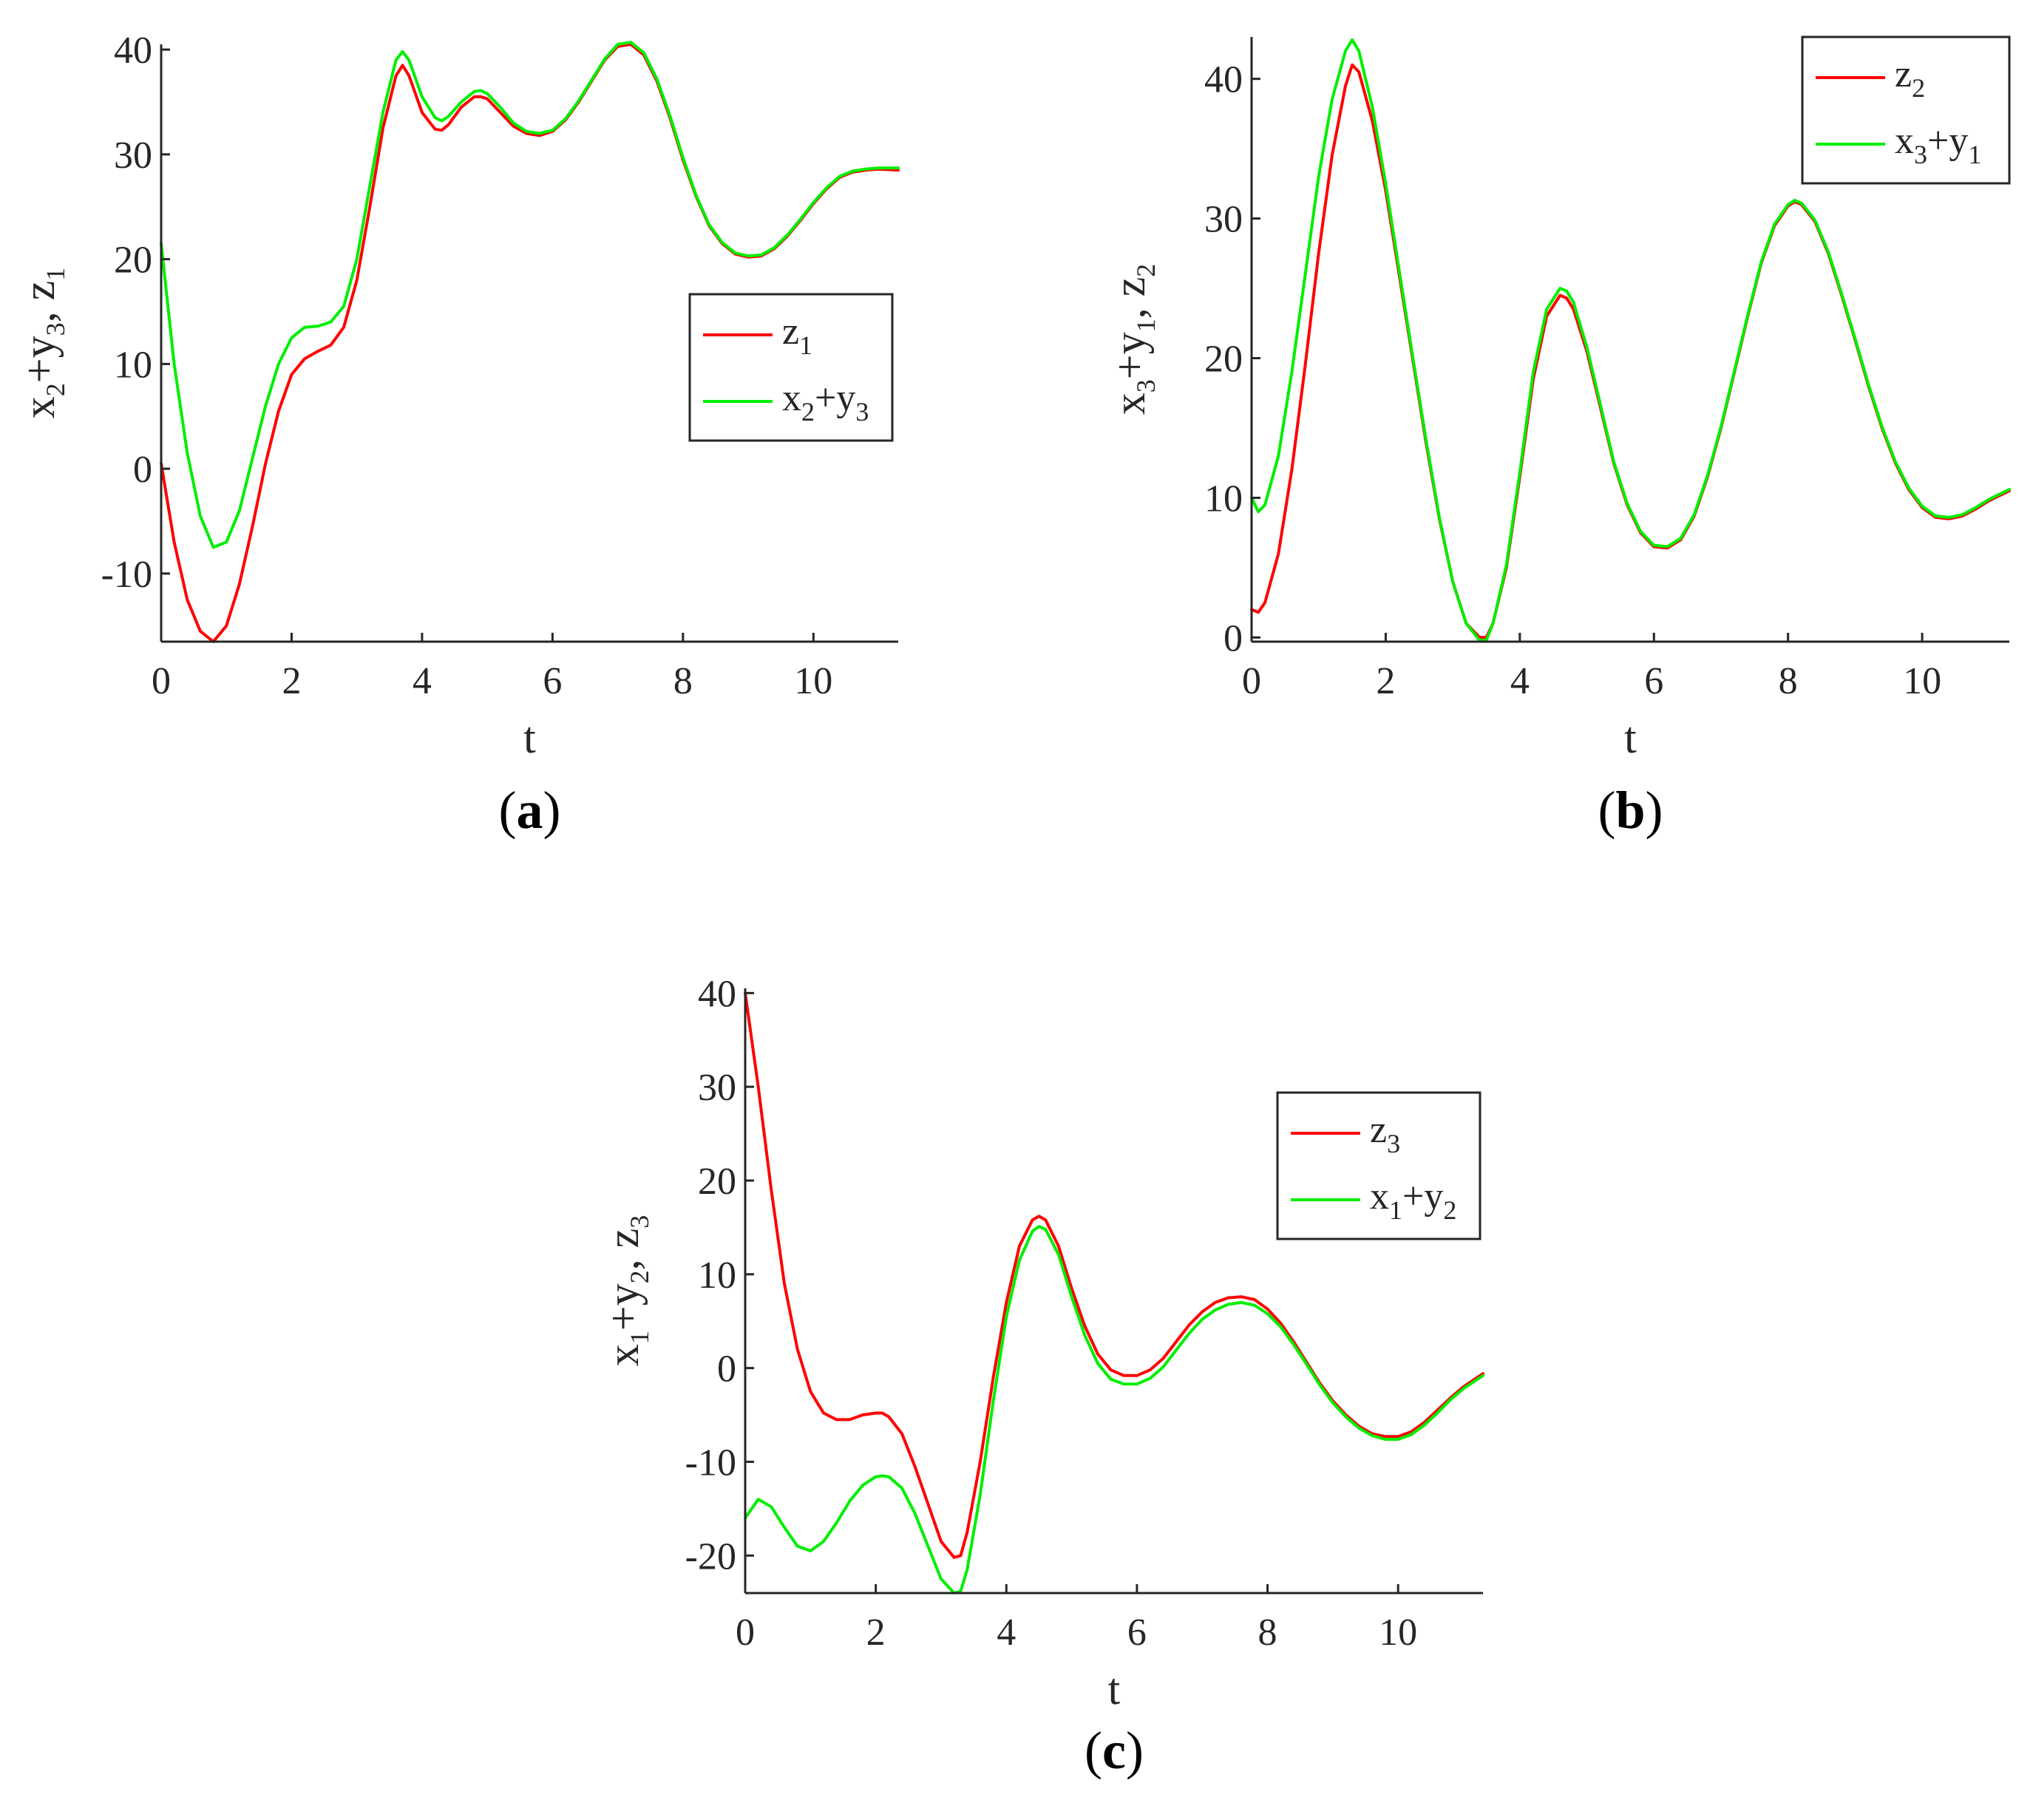  Describe the element at coordinates (1910, 78) in the screenshot. I see `legend-label: z2` at that location.